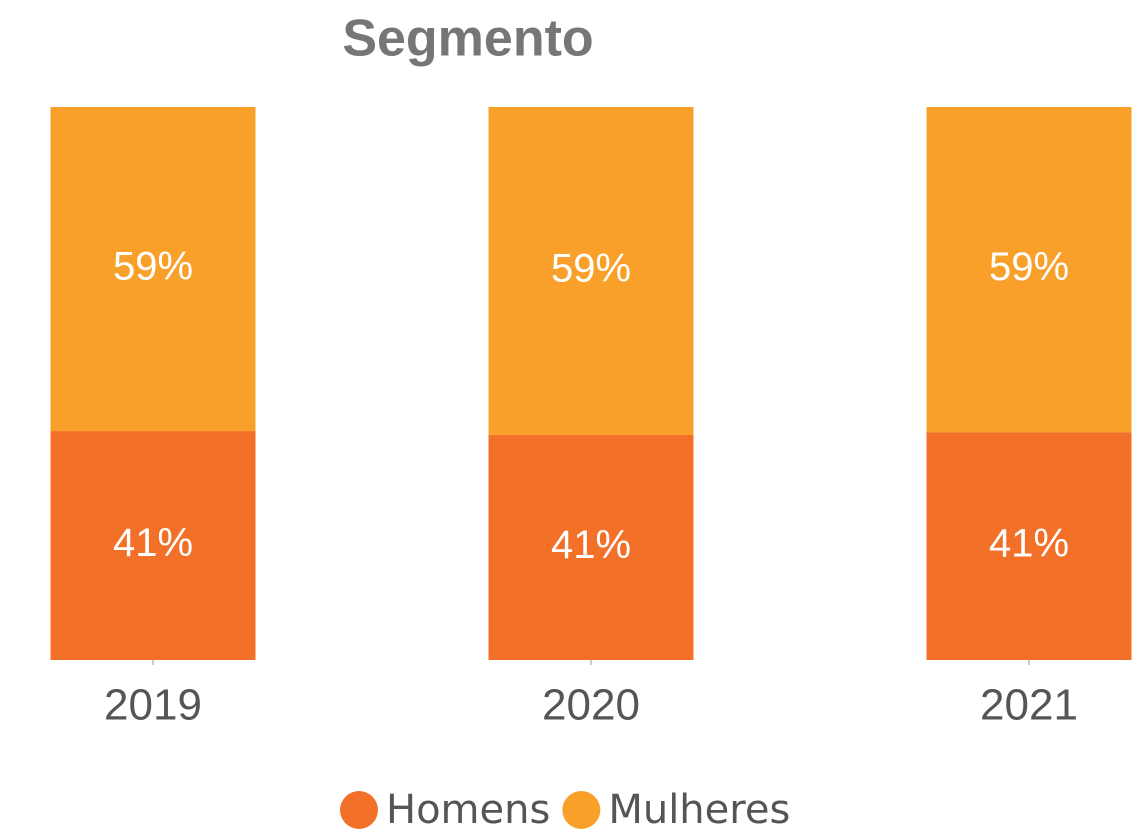 The width and height of the screenshot is (1132, 833). Describe the element at coordinates (699, 810) in the screenshot. I see `legend-label: Mulheres` at that location.